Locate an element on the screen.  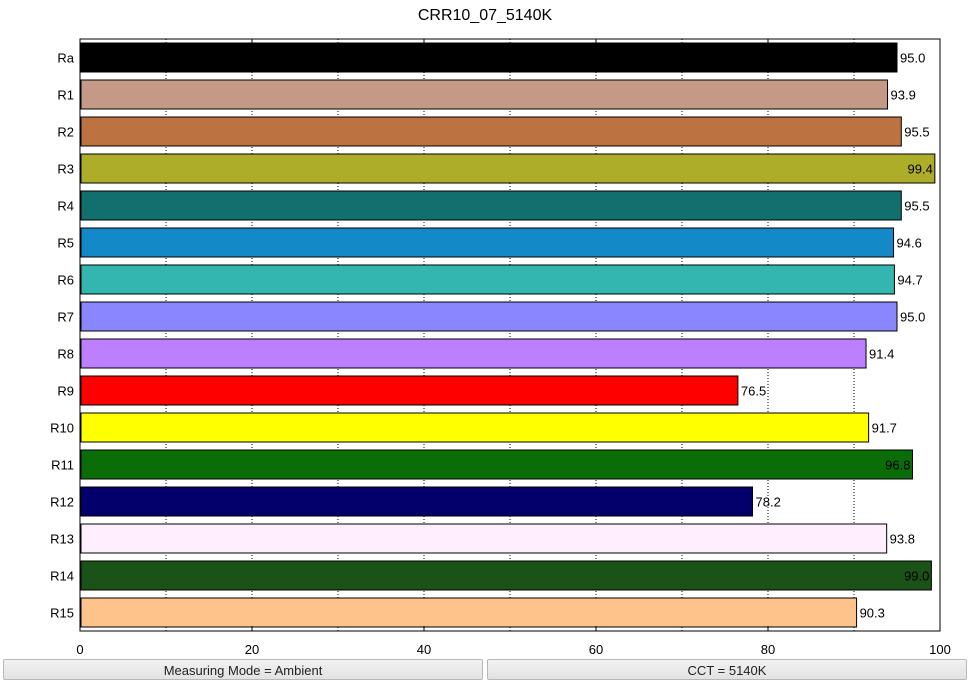
category-label: R7 is located at coordinates (65, 317).